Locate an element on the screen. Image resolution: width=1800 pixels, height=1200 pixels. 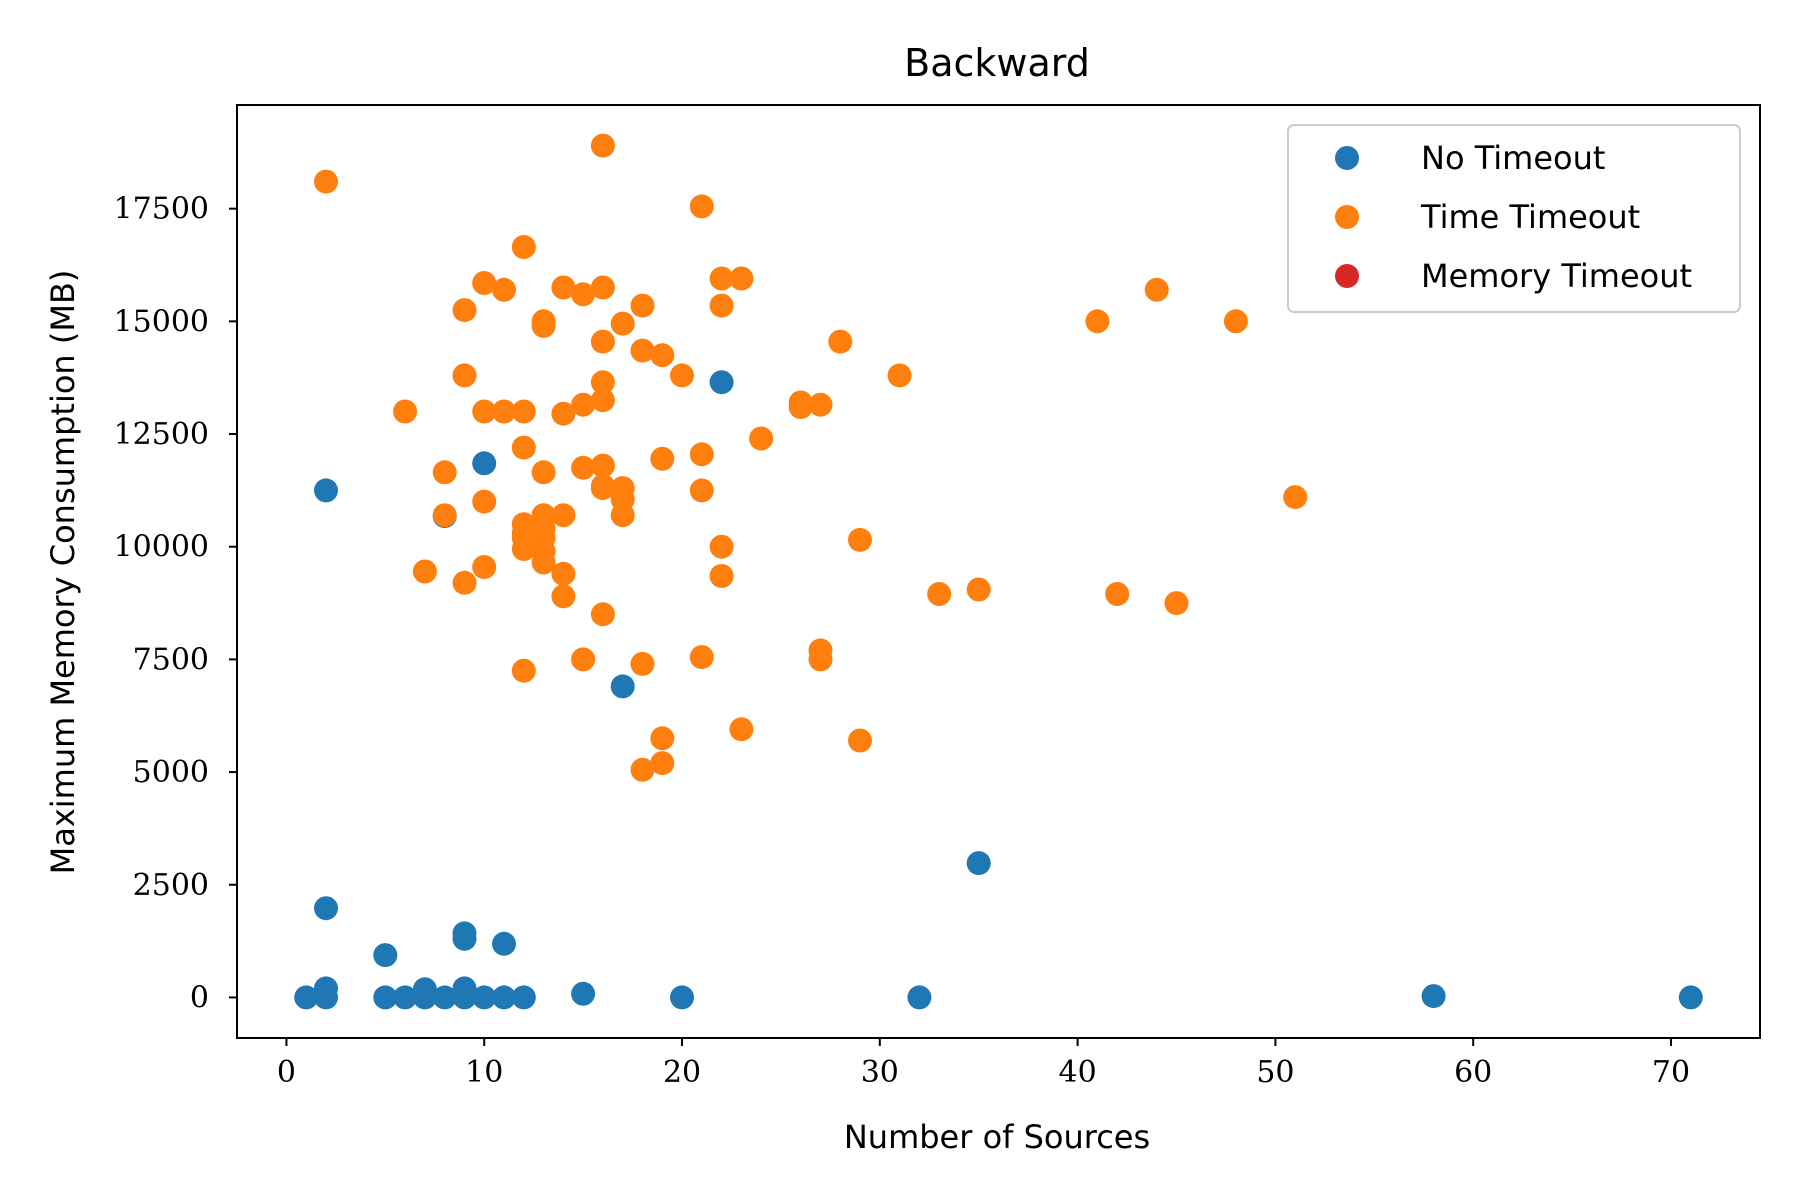
legend-label: Memory Timeout is located at coordinates (1556, 276).